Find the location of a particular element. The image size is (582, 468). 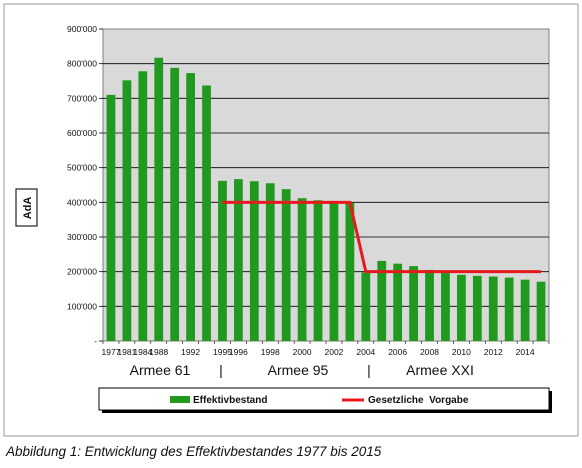

legend-swatch-effektivbestand is located at coordinates (180, 399).